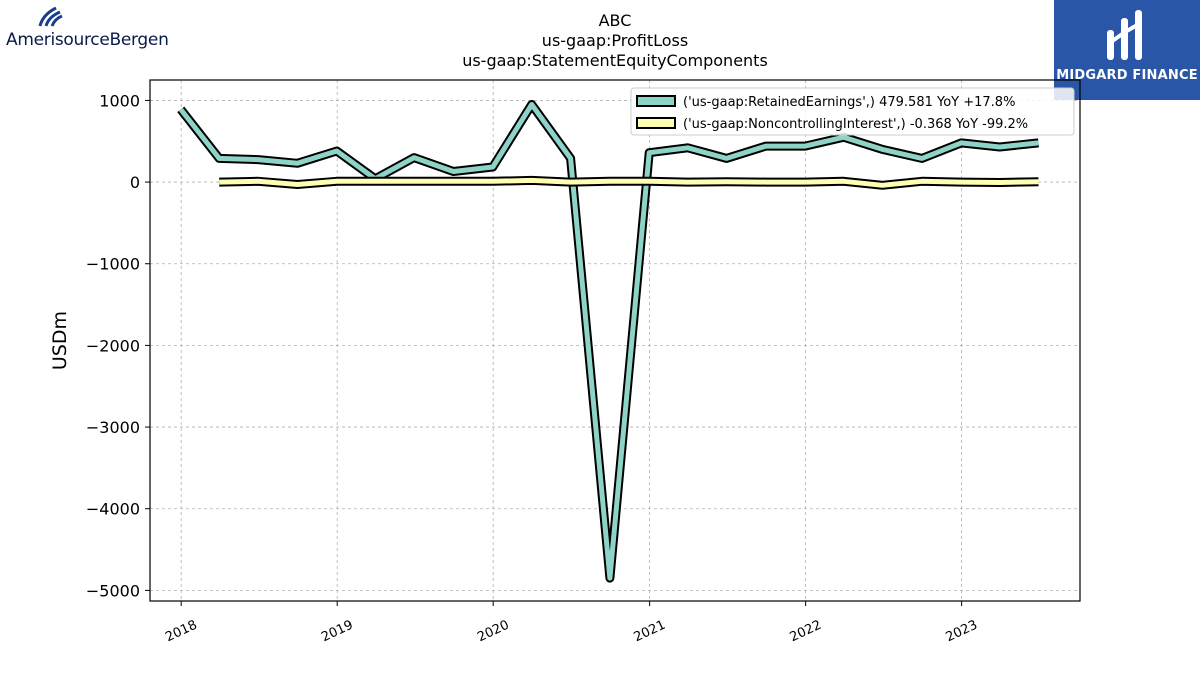 The width and height of the screenshot is (1200, 675). What do you see at coordinates (113, 590) in the screenshot?
I see `y-tick-label: −5000` at bounding box center [113, 590].